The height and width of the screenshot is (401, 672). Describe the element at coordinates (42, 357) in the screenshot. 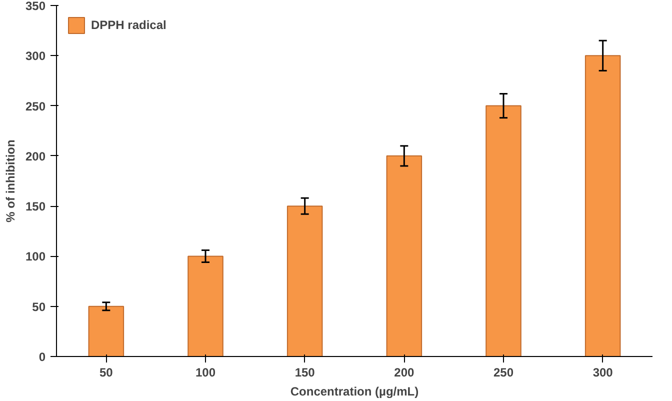

I see `y-tick-label: 0` at that location.